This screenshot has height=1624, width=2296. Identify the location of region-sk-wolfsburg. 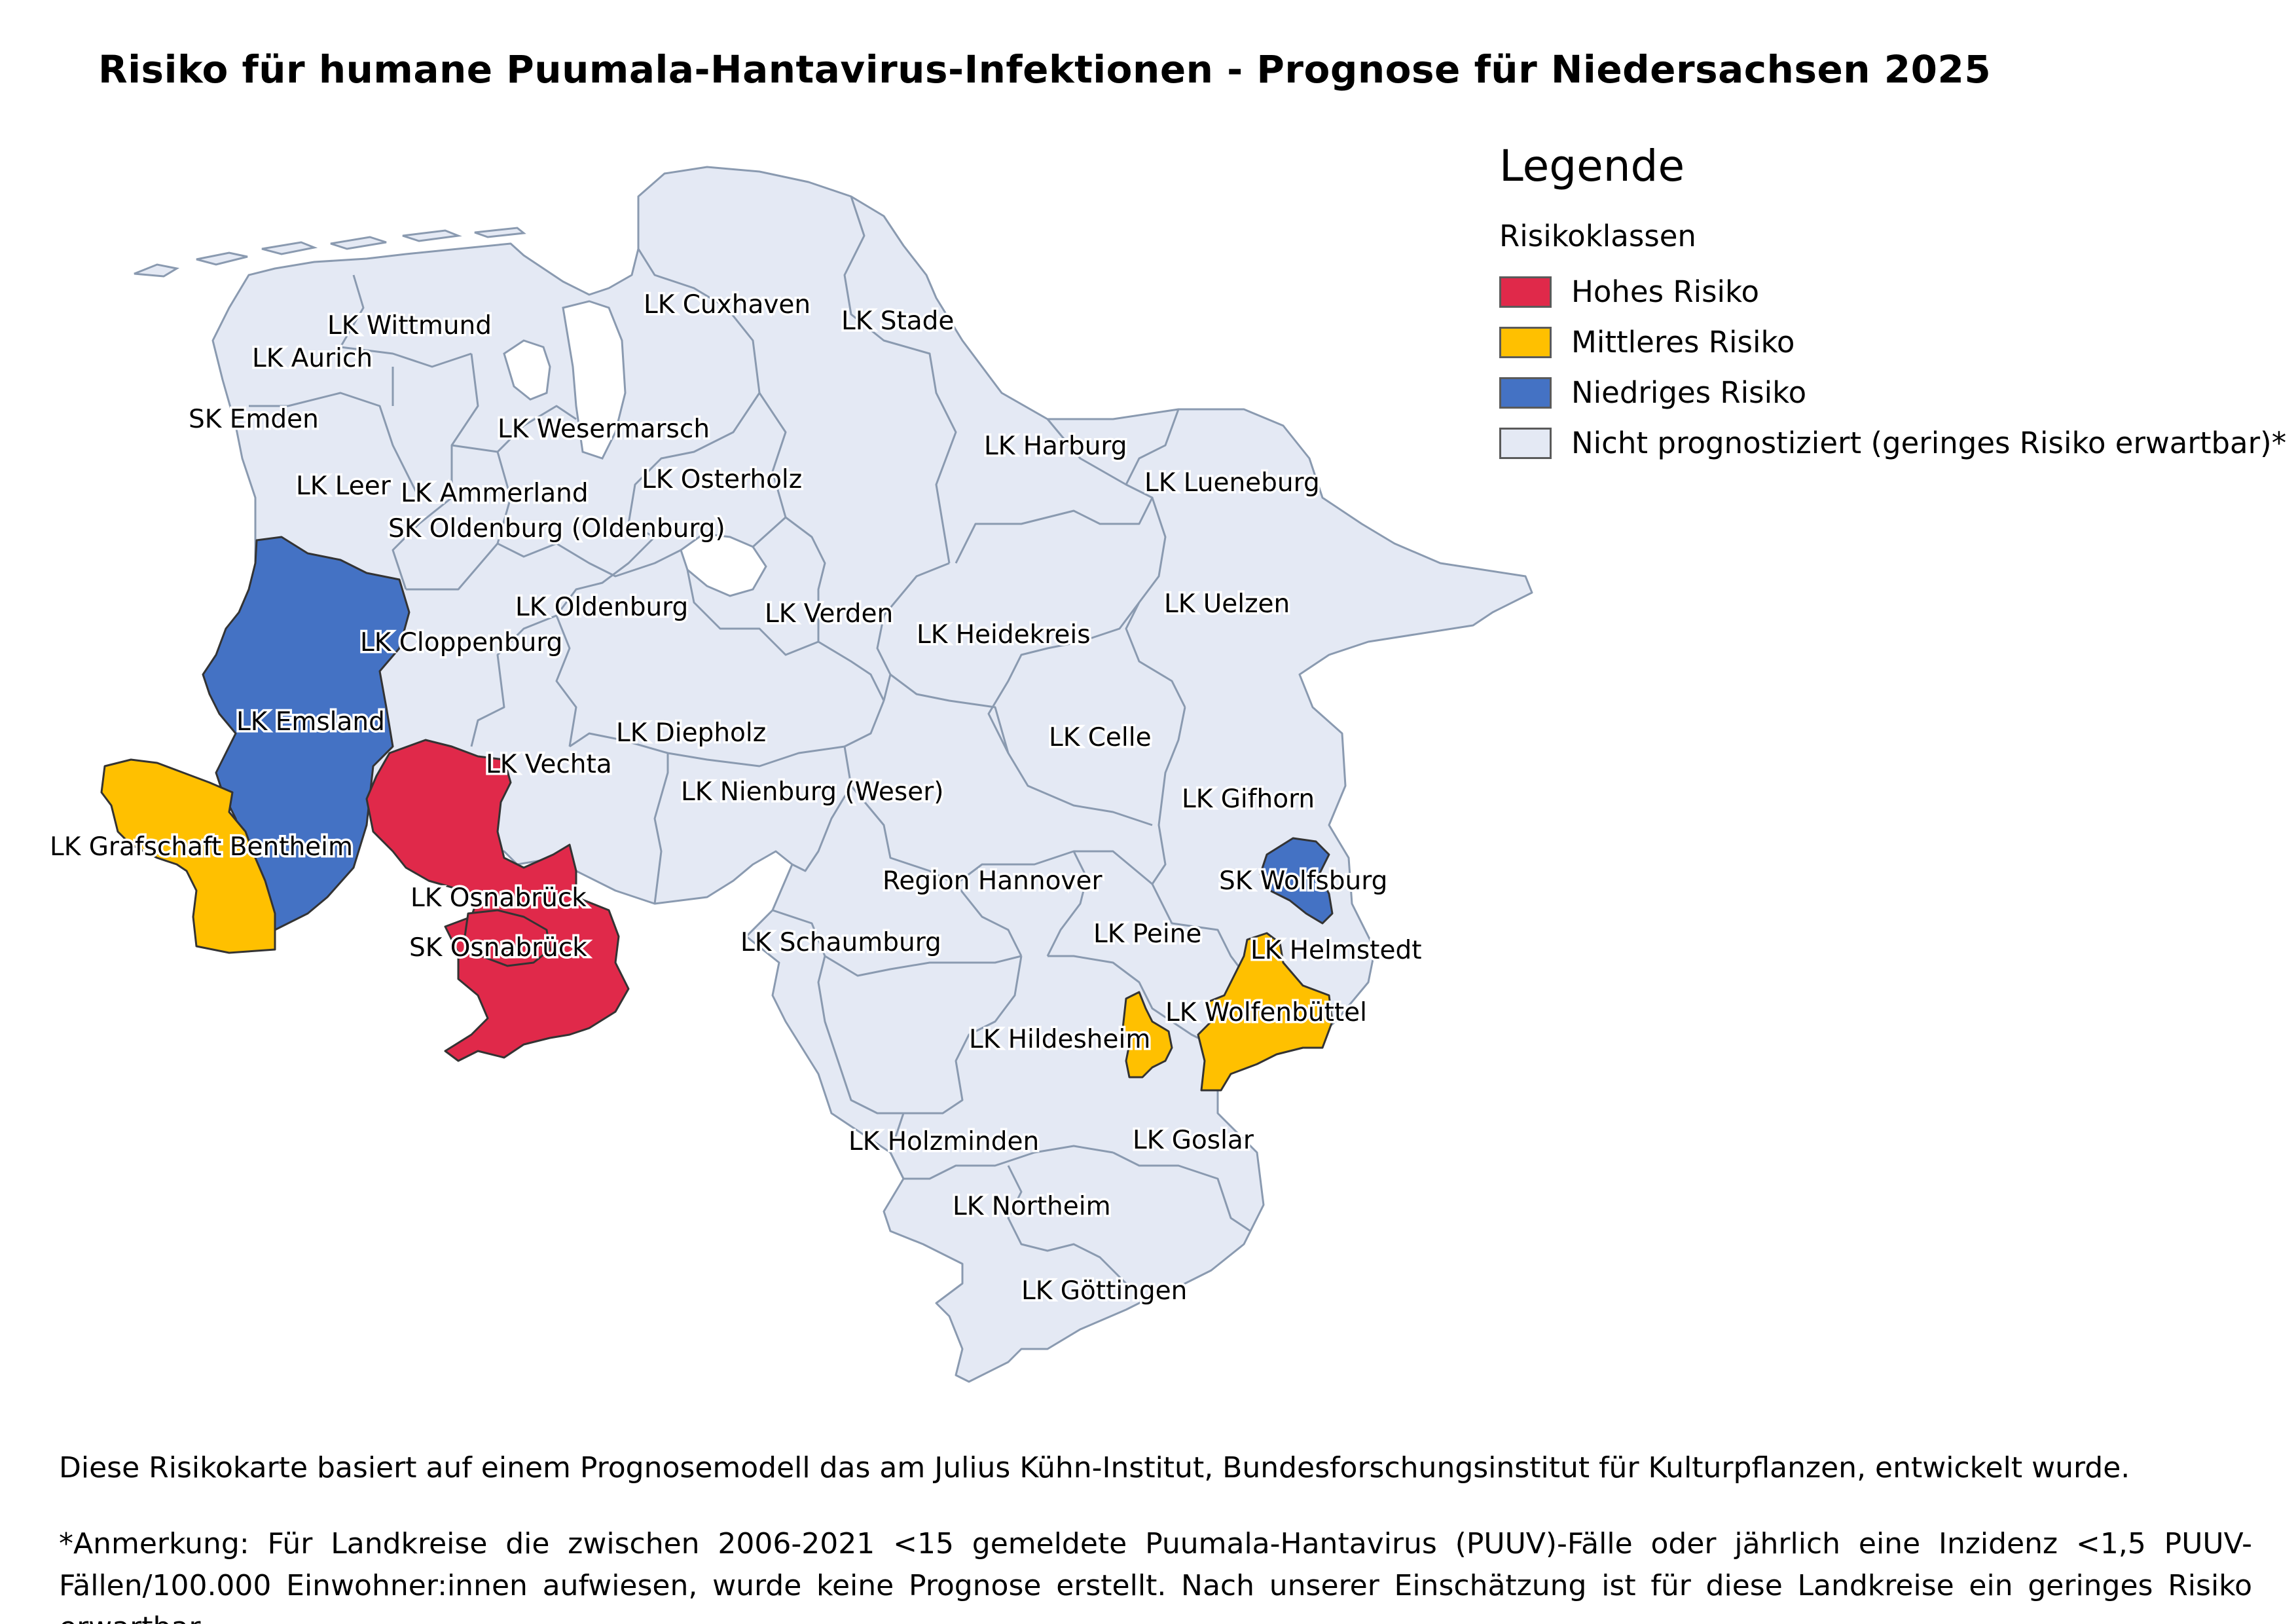
(1296, 881).